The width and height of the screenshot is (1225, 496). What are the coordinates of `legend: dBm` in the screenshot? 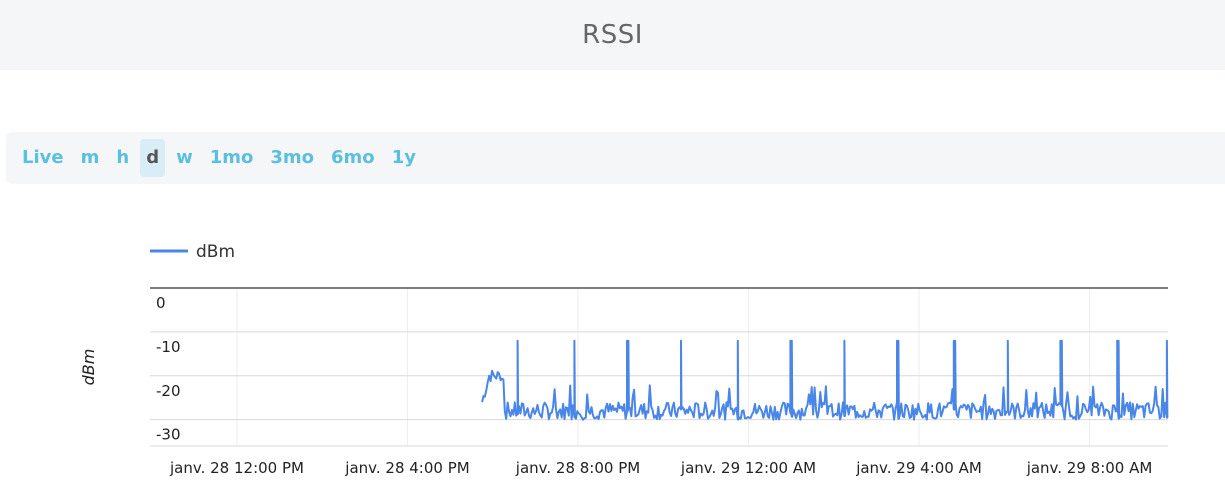 It's located at (192, 252).